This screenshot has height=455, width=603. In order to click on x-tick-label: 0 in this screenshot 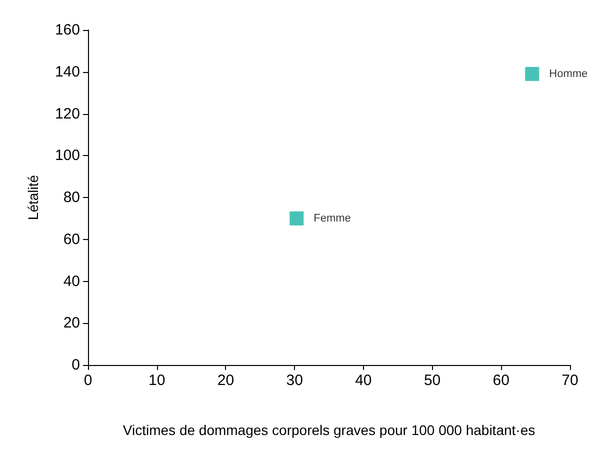, I will do `click(88, 380)`.